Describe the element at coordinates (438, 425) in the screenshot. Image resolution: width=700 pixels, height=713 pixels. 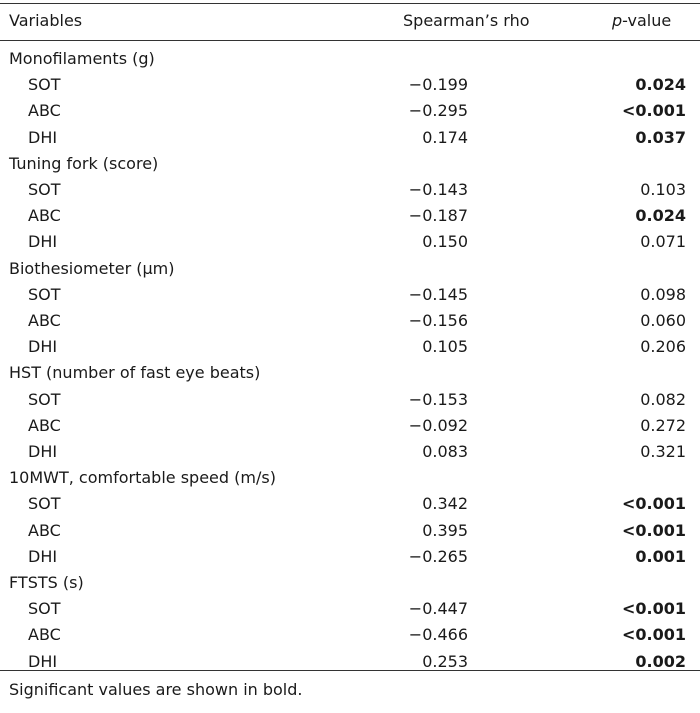
I see `row-spearman-rho: −0.092` at that location.